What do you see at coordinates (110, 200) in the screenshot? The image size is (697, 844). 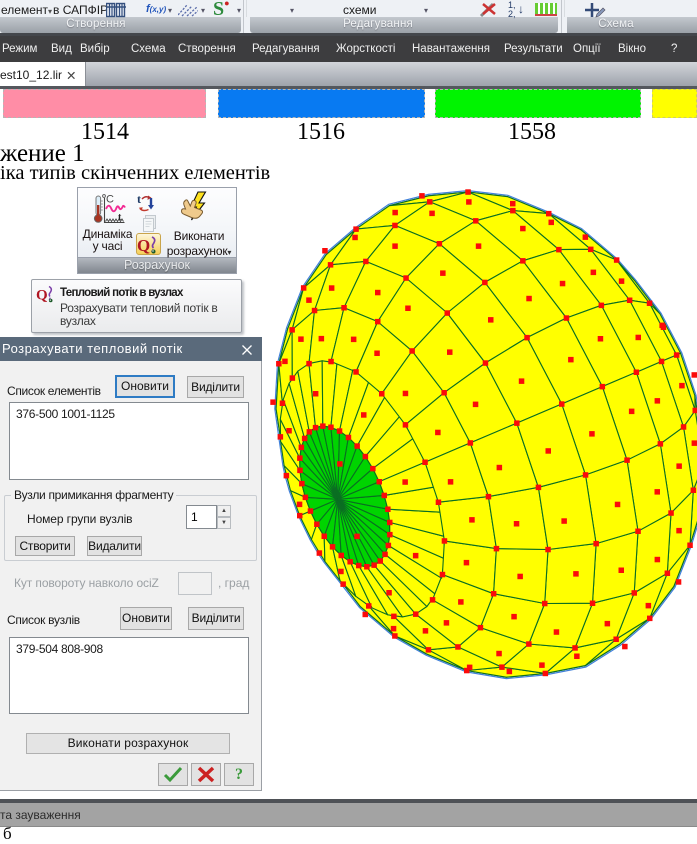 I see `svg-text: C` at bounding box center [110, 200].